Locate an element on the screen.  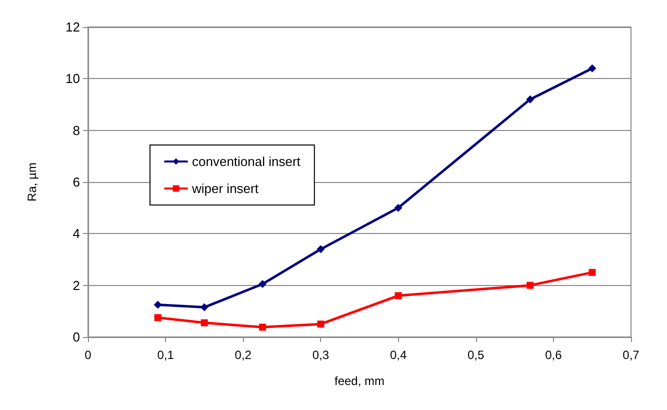
y-axis-title: Ra, µm is located at coordinates (32, 182).